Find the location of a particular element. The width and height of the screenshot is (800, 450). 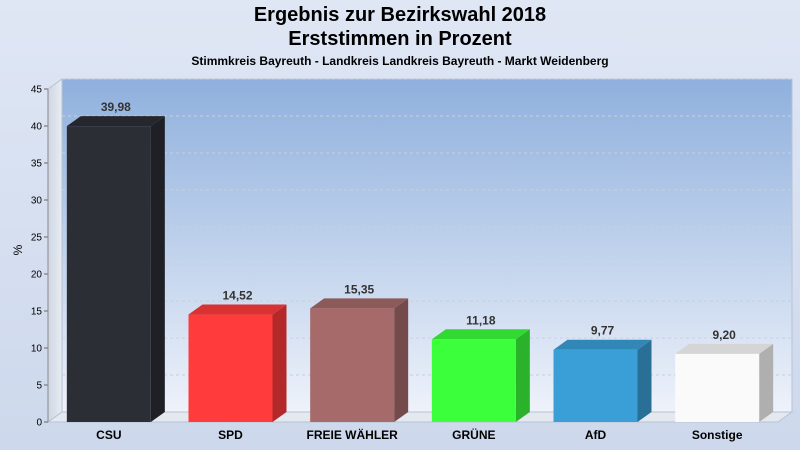

y-tick-label: 40 is located at coordinates (37, 127).